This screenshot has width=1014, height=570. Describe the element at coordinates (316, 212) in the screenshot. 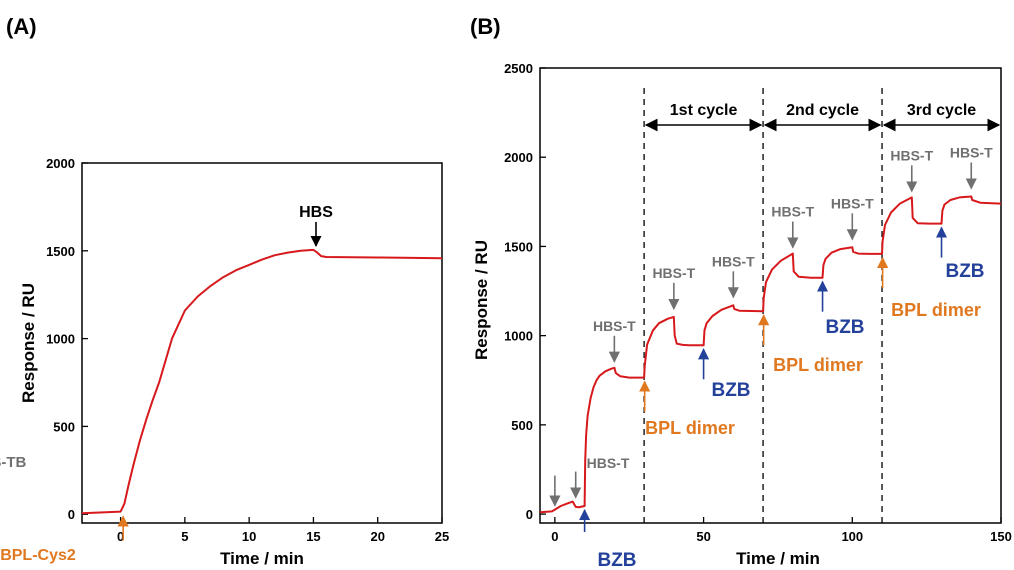

I see `annotation-label: HBS` at that location.